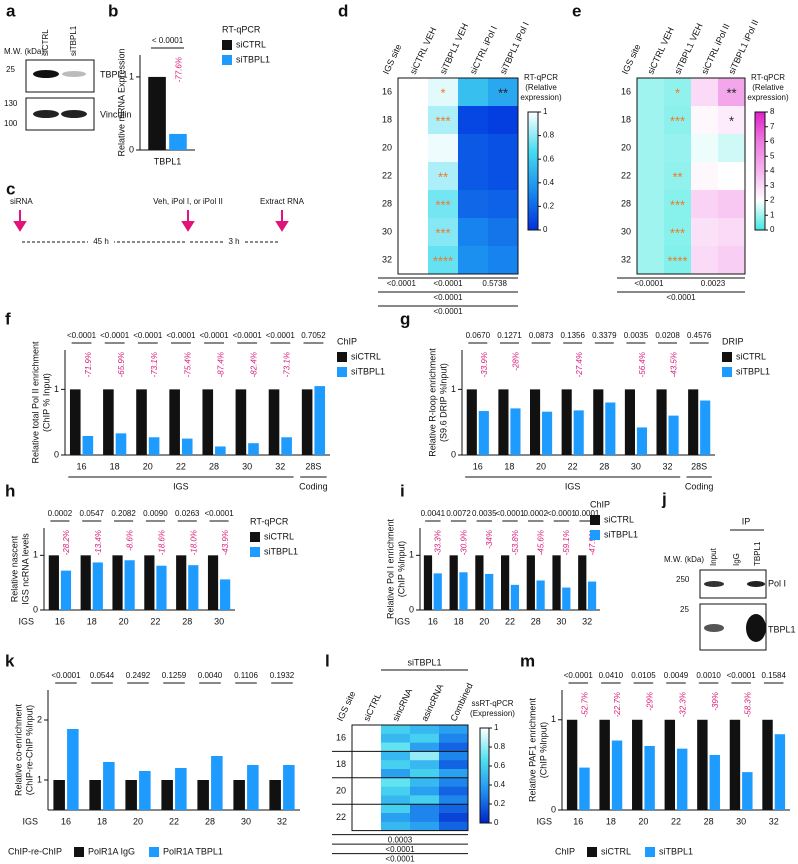 This screenshot has width=798, height=864. Describe the element at coordinates (73, 40) in the screenshot. I see `lane-label: siTBPL1` at that location.